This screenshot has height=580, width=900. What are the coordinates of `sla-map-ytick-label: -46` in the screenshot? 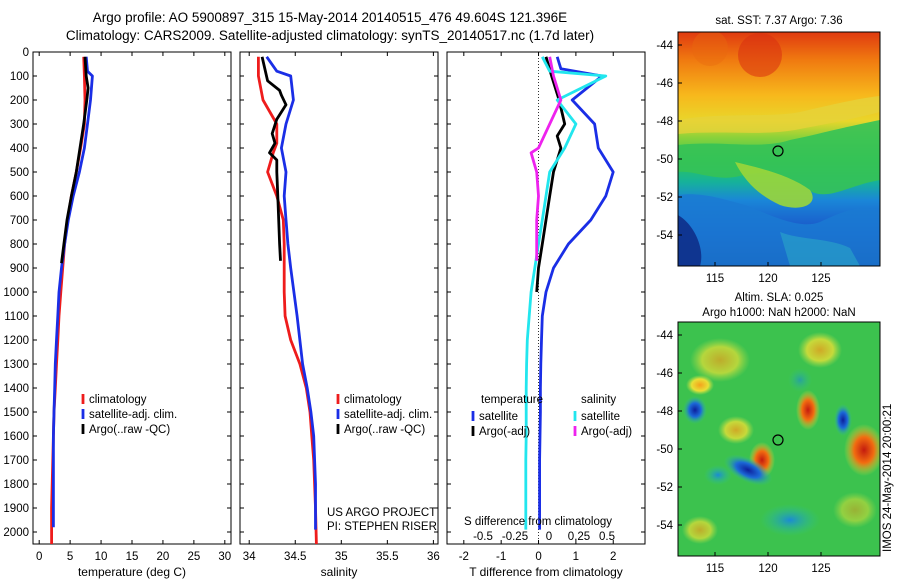 It's located at (664, 374).